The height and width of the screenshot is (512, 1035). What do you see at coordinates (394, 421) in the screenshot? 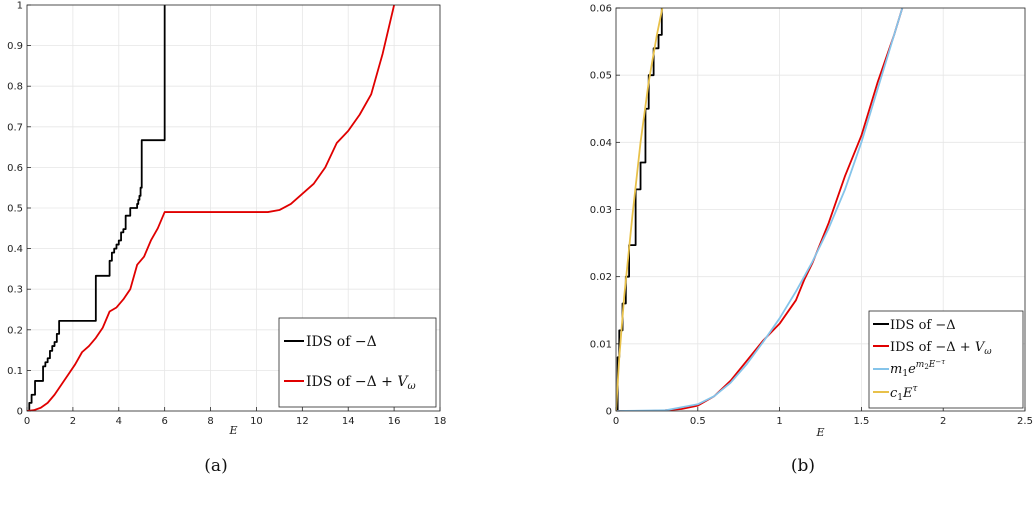
I see `panel-a-xtick-label: 16` at bounding box center [394, 421].